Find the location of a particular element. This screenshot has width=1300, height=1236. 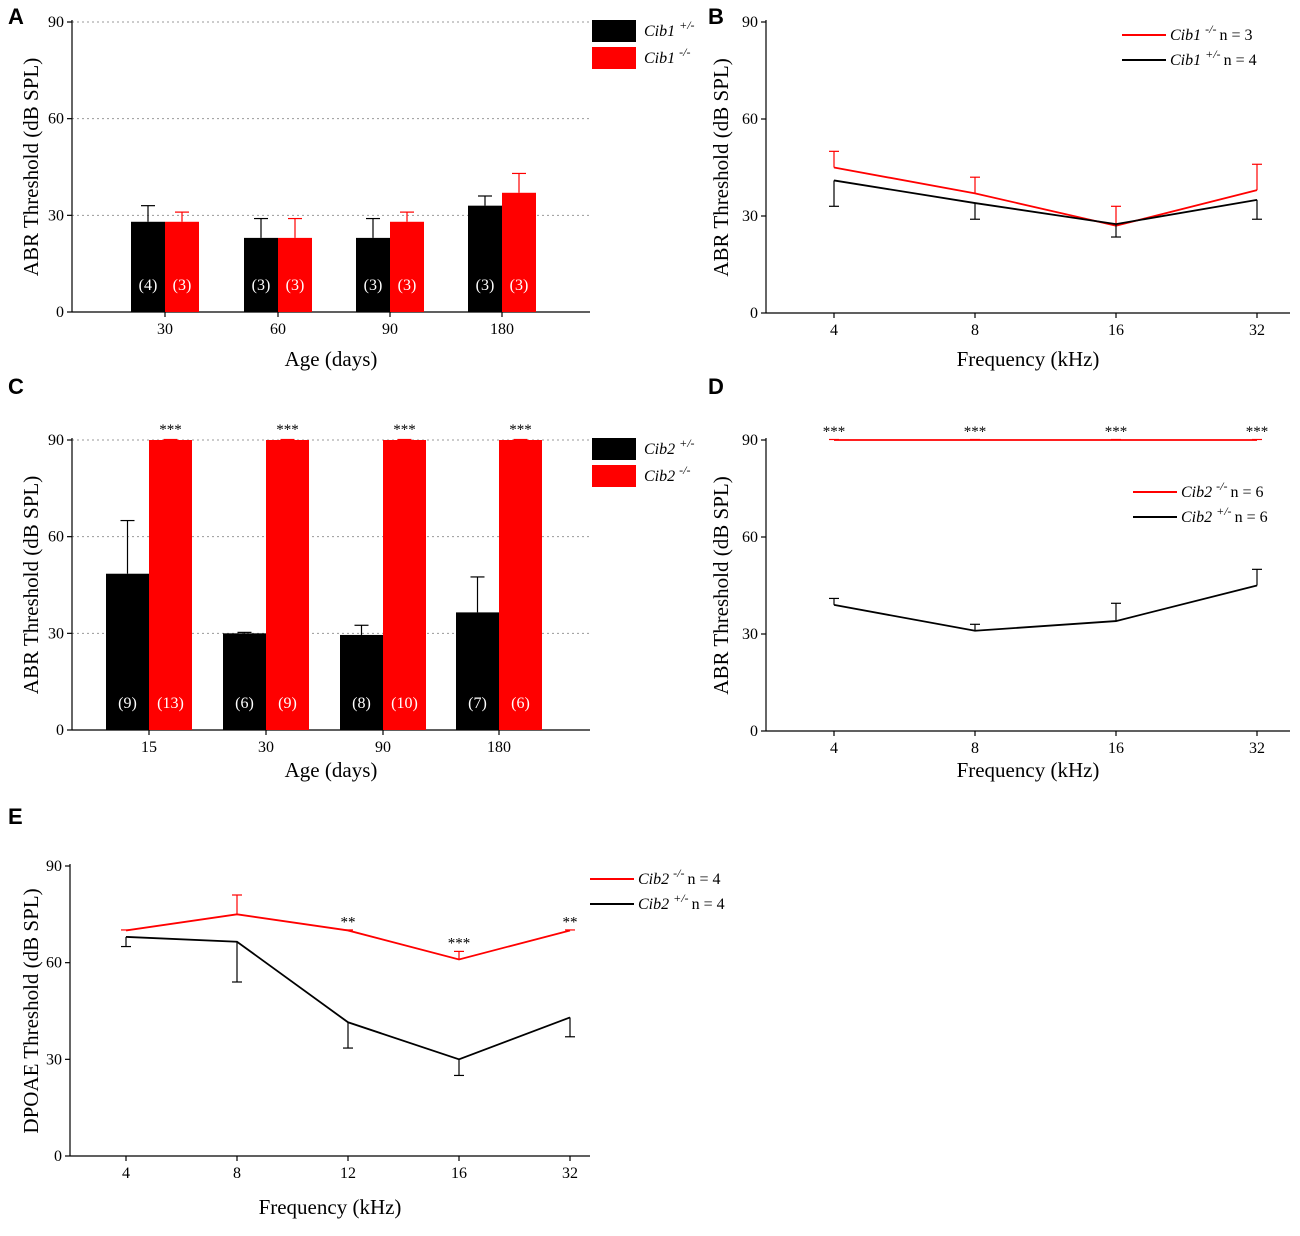

panel-letter: C is located at coordinates (16, 386).